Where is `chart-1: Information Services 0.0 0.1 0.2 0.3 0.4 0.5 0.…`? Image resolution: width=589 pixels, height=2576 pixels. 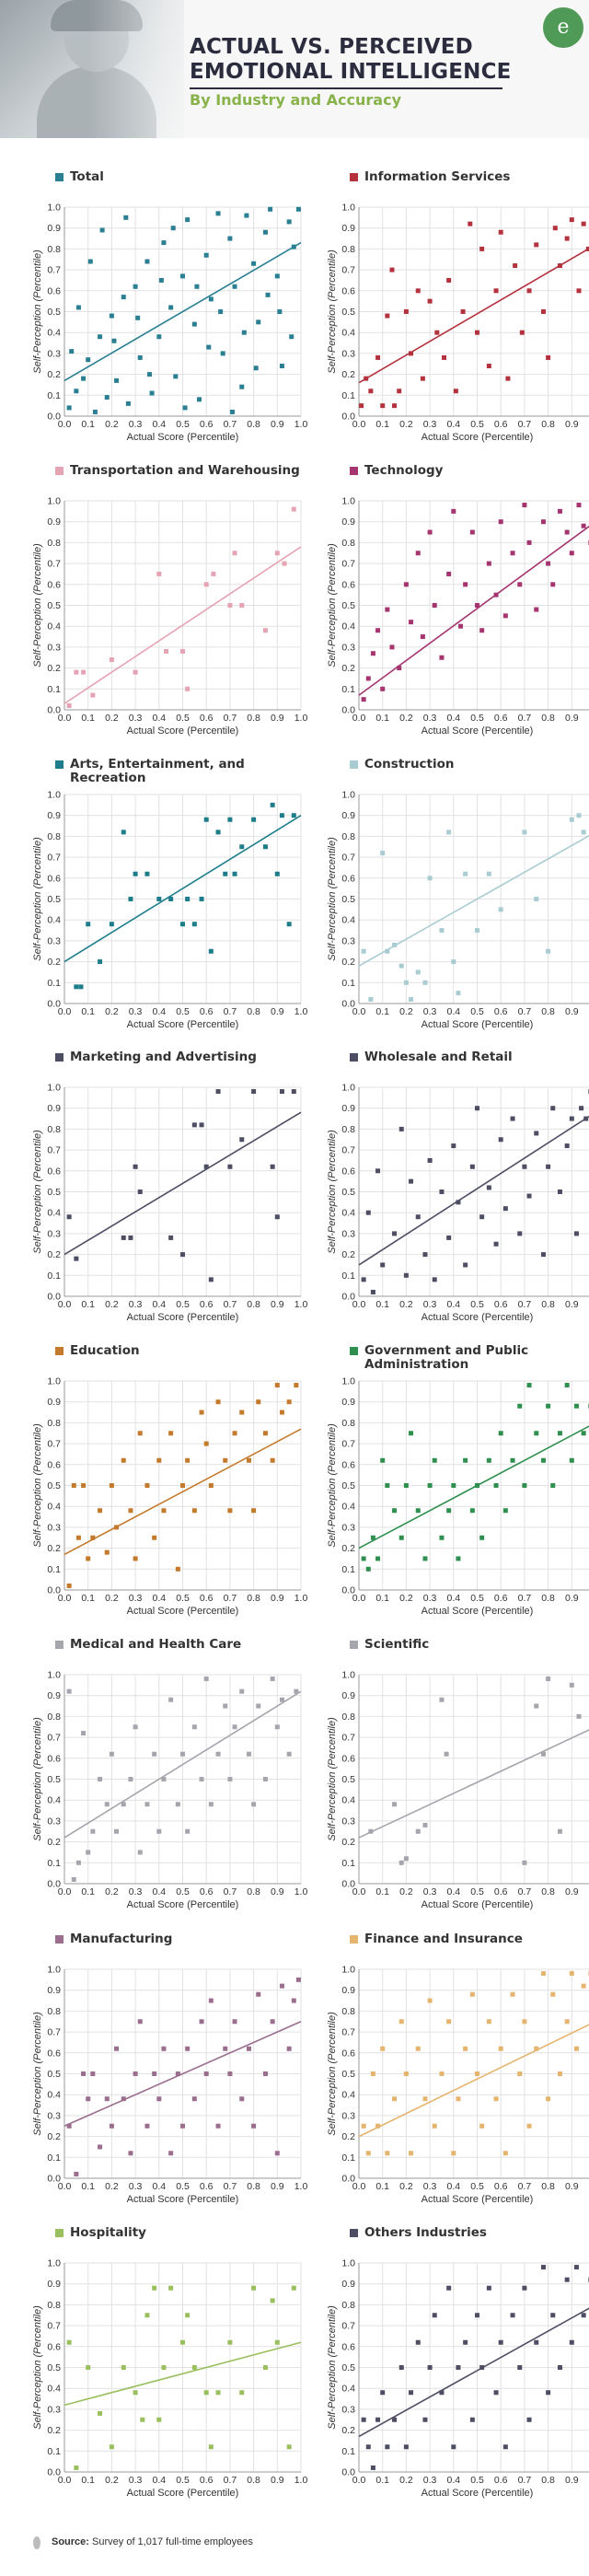 chart-1: Information Services 0.0 0.1 0.2 0.3 0.4 0.5 0.… is located at coordinates (456, 317).